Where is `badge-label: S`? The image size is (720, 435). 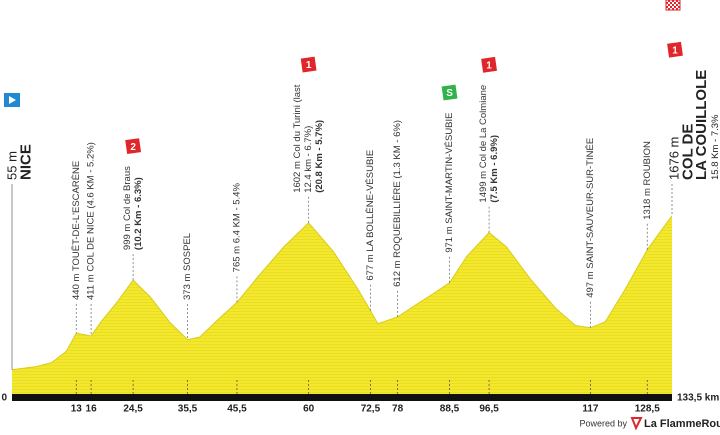
badge-label: S is located at coordinates (449, 93).